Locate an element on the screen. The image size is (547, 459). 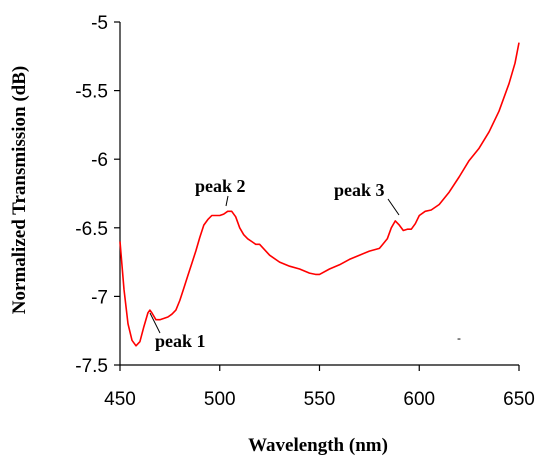
annotation-label: peak 2 is located at coordinates (220, 186).